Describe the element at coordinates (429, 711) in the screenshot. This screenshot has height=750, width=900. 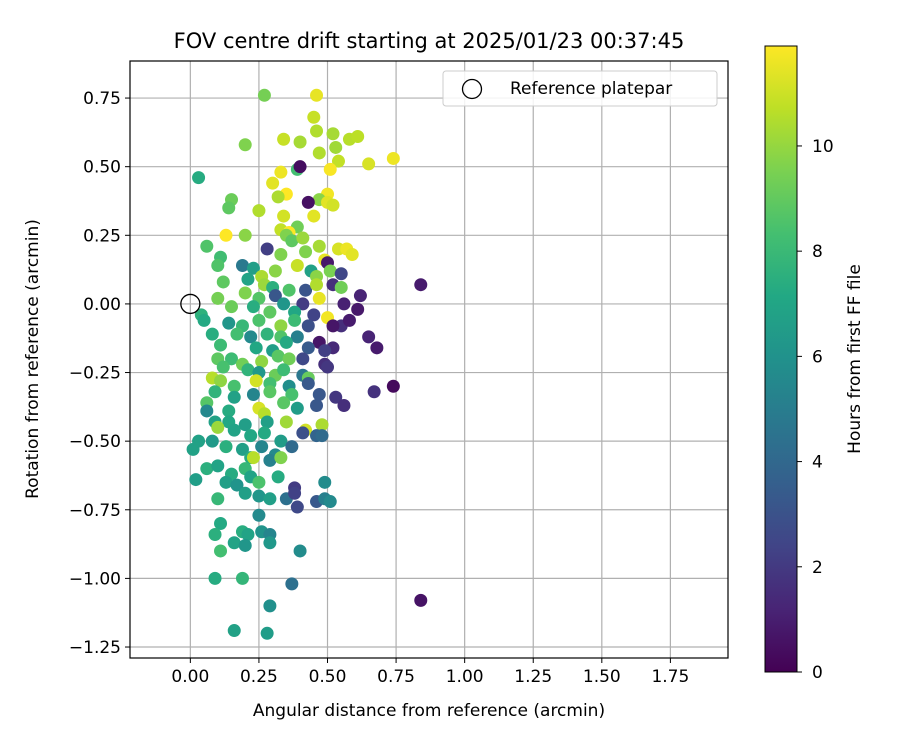
I see `x-axis-label: Angular distance from reference (arcmin)` at that location.